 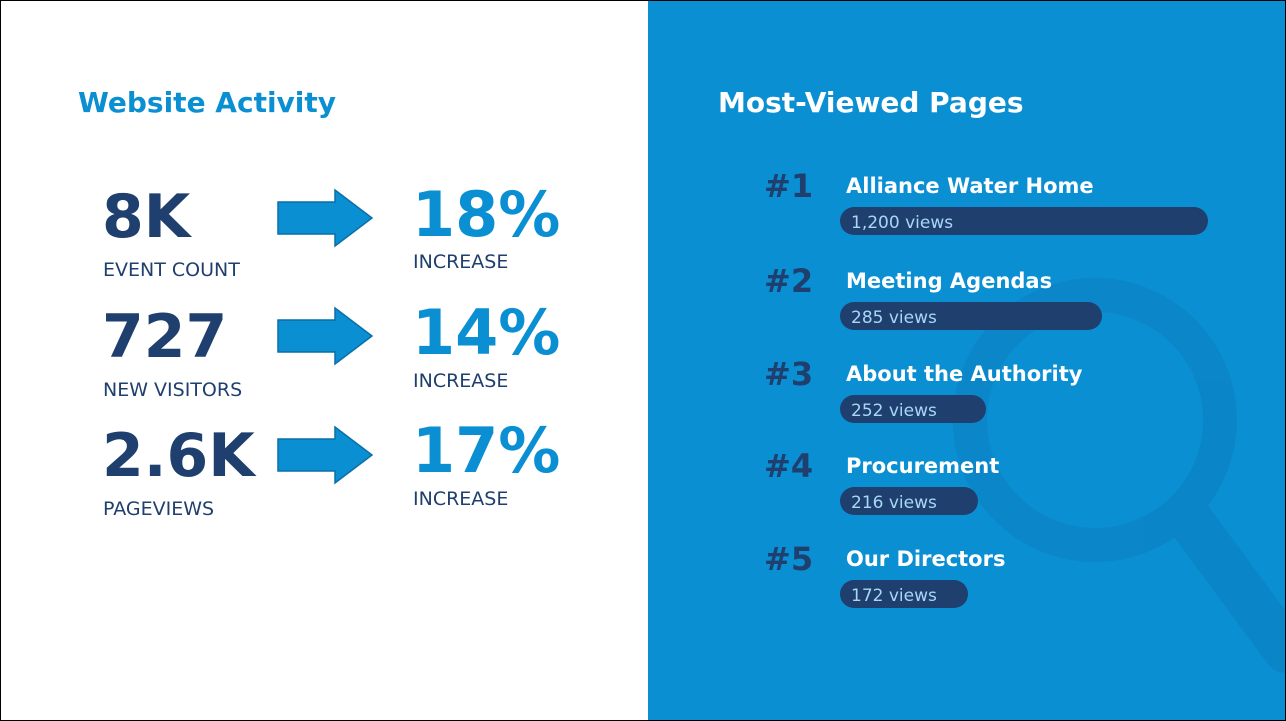 What do you see at coordinates (871, 102) in the screenshot?
I see `right-title: Most-Viewed Pages` at bounding box center [871, 102].